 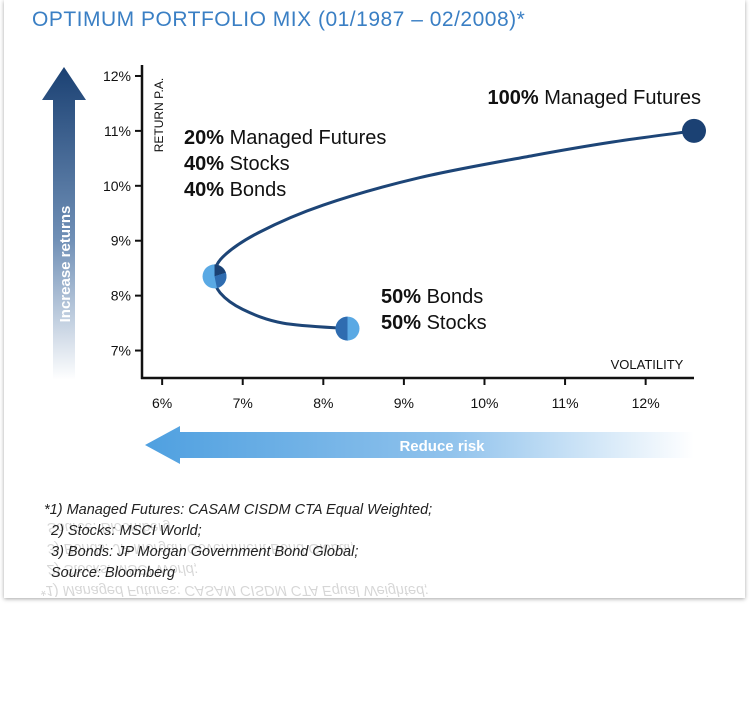 I want to click on y-tick-label: 12%, so click(x=117, y=76).